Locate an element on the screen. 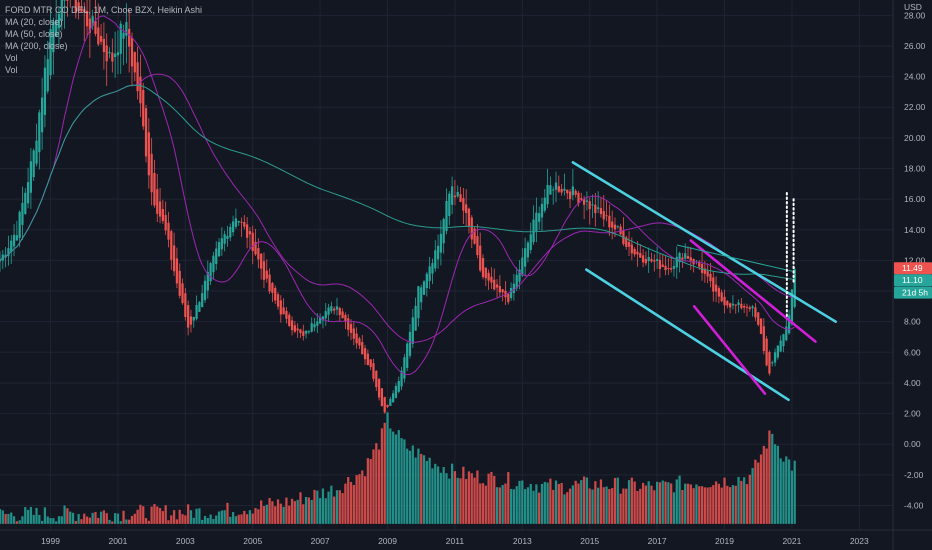 This screenshot has height=550, width=932. legend-ma200: MA (200, close) is located at coordinates (36, 46).